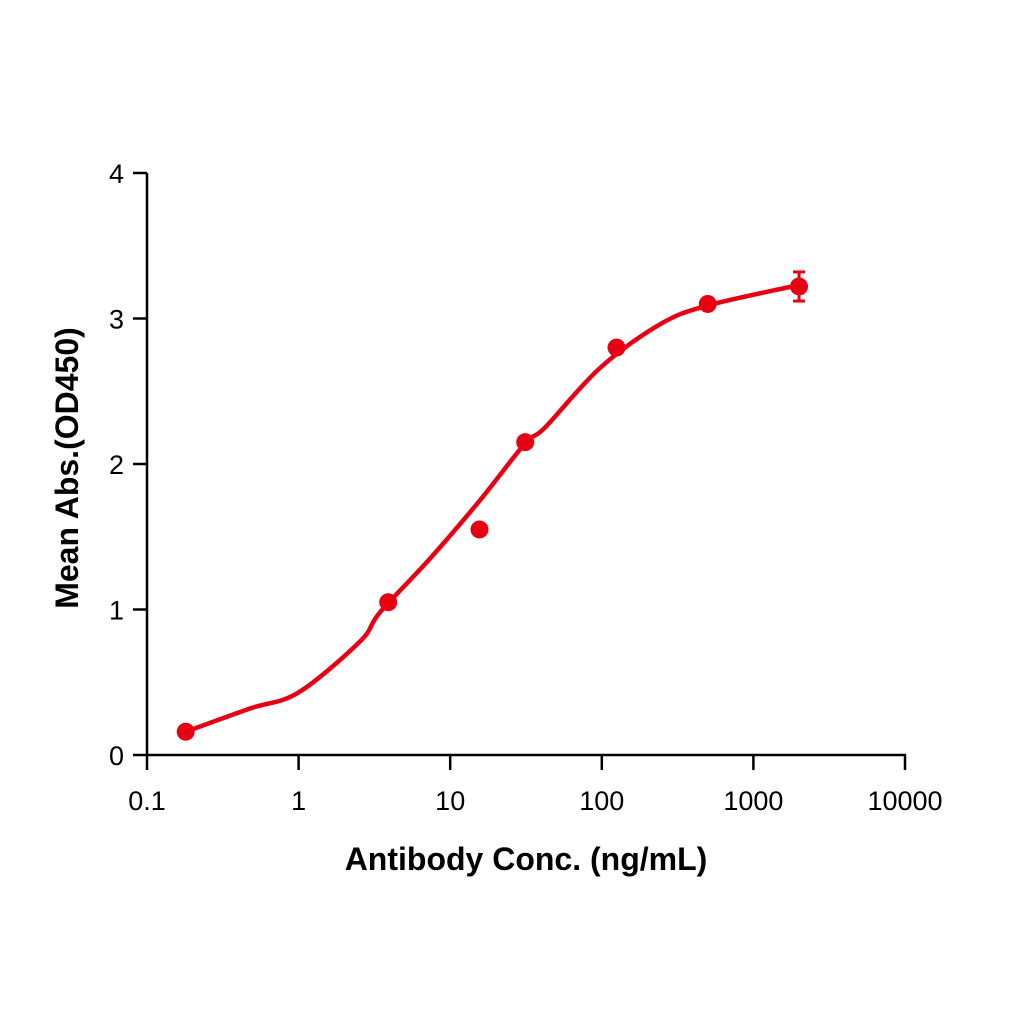 The height and width of the screenshot is (1024, 1024). What do you see at coordinates (526, 859) in the screenshot?
I see `x-axis-title: Antibody Conc. (ng/mL)` at bounding box center [526, 859].